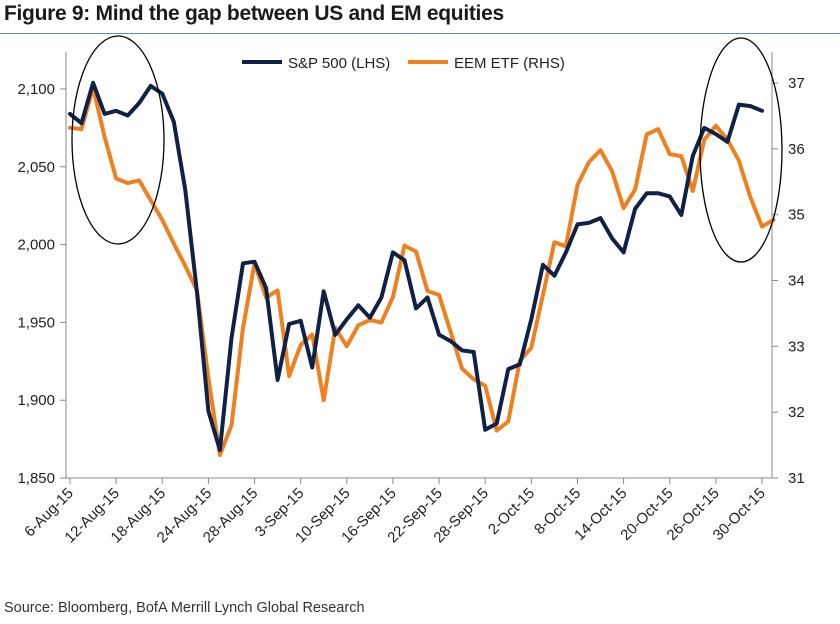 The image size is (840, 624). I want to click on title-rule, so click(420, 33).